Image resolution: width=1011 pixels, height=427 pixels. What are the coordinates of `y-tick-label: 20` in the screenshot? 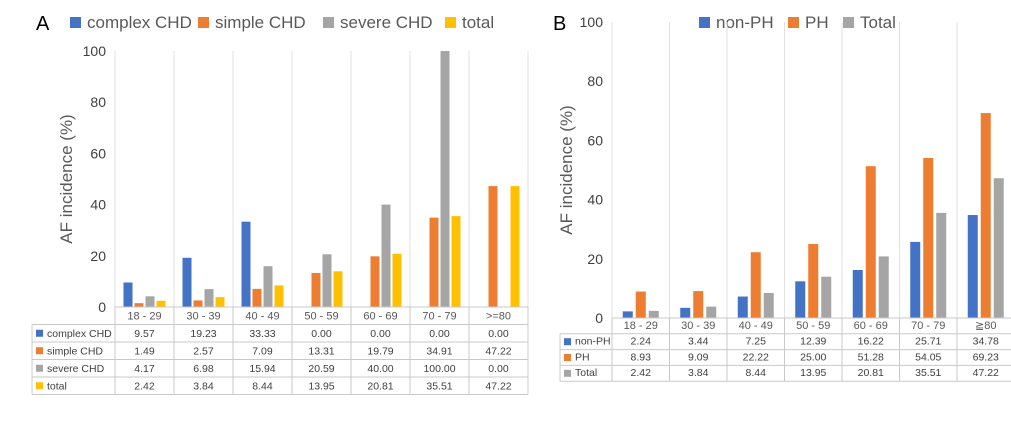 It's located at (595, 259).